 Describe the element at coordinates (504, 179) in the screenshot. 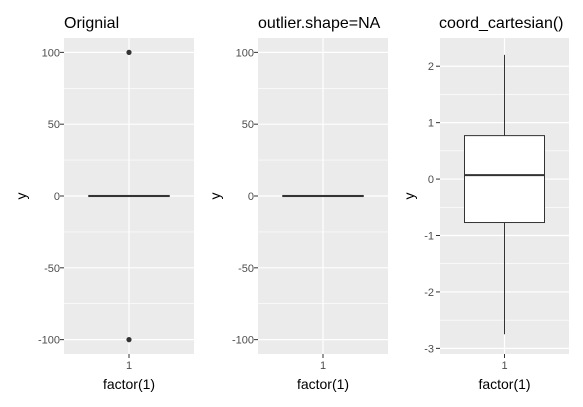

I see `box` at that location.